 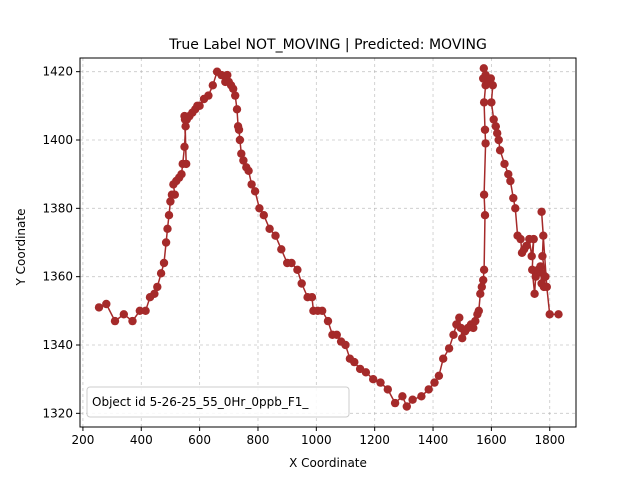 What do you see at coordinates (374, 440) in the screenshot?
I see `x-tick-label: 1200` at bounding box center [374, 440].